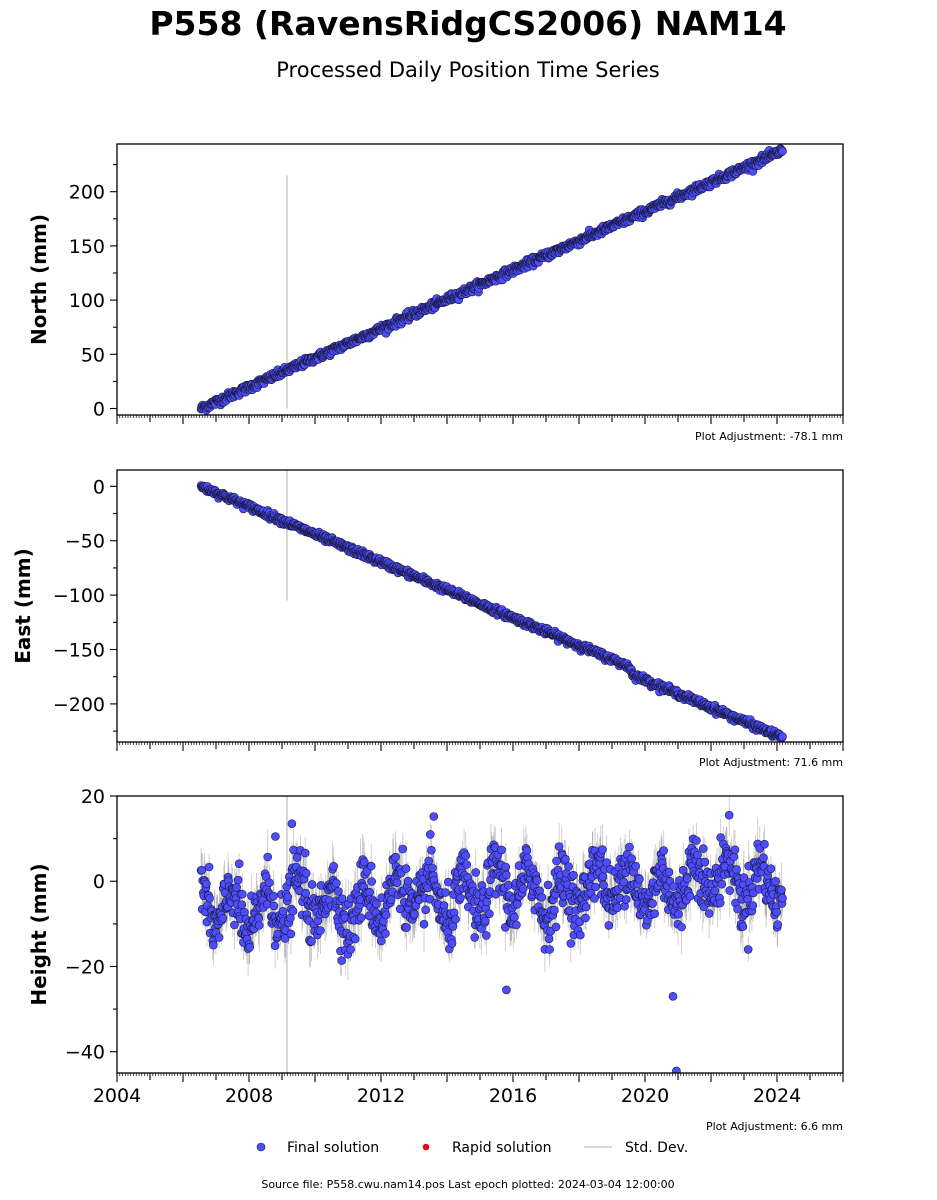 The height and width of the screenshot is (1200, 937). I want to click on east-y-ticks: 0 −50 −100 −150 −200, so click(85, 604).